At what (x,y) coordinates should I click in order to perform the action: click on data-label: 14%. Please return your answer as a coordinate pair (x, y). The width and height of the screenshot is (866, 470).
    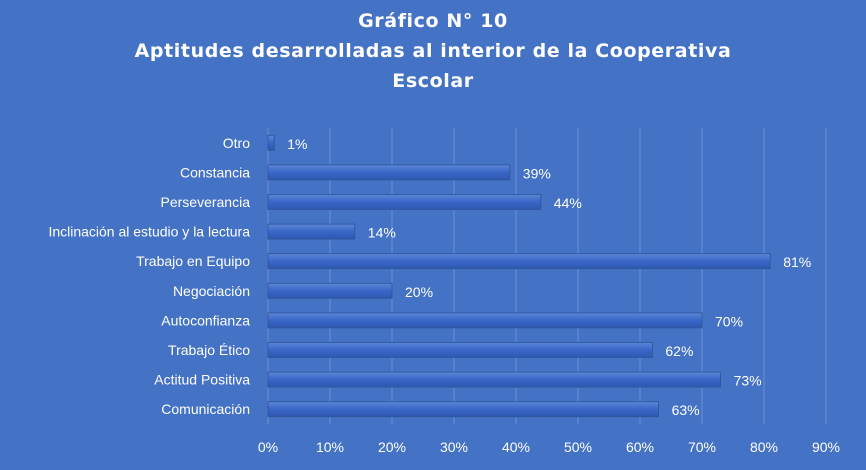
    Looking at the image, I should click on (382, 233).